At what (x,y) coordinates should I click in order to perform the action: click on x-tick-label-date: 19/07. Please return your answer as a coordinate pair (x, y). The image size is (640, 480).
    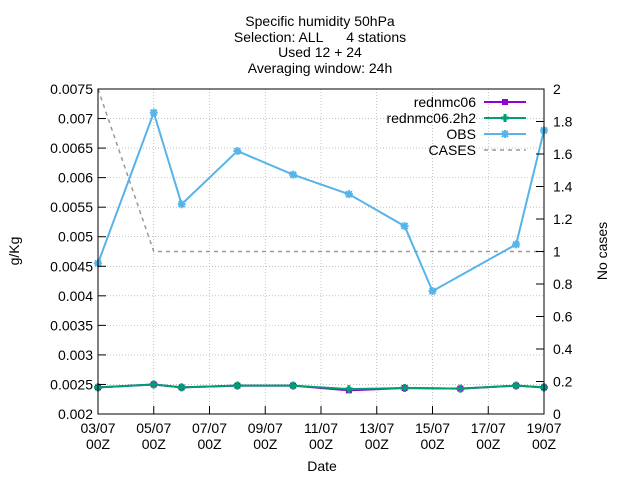
    Looking at the image, I should click on (543, 428).